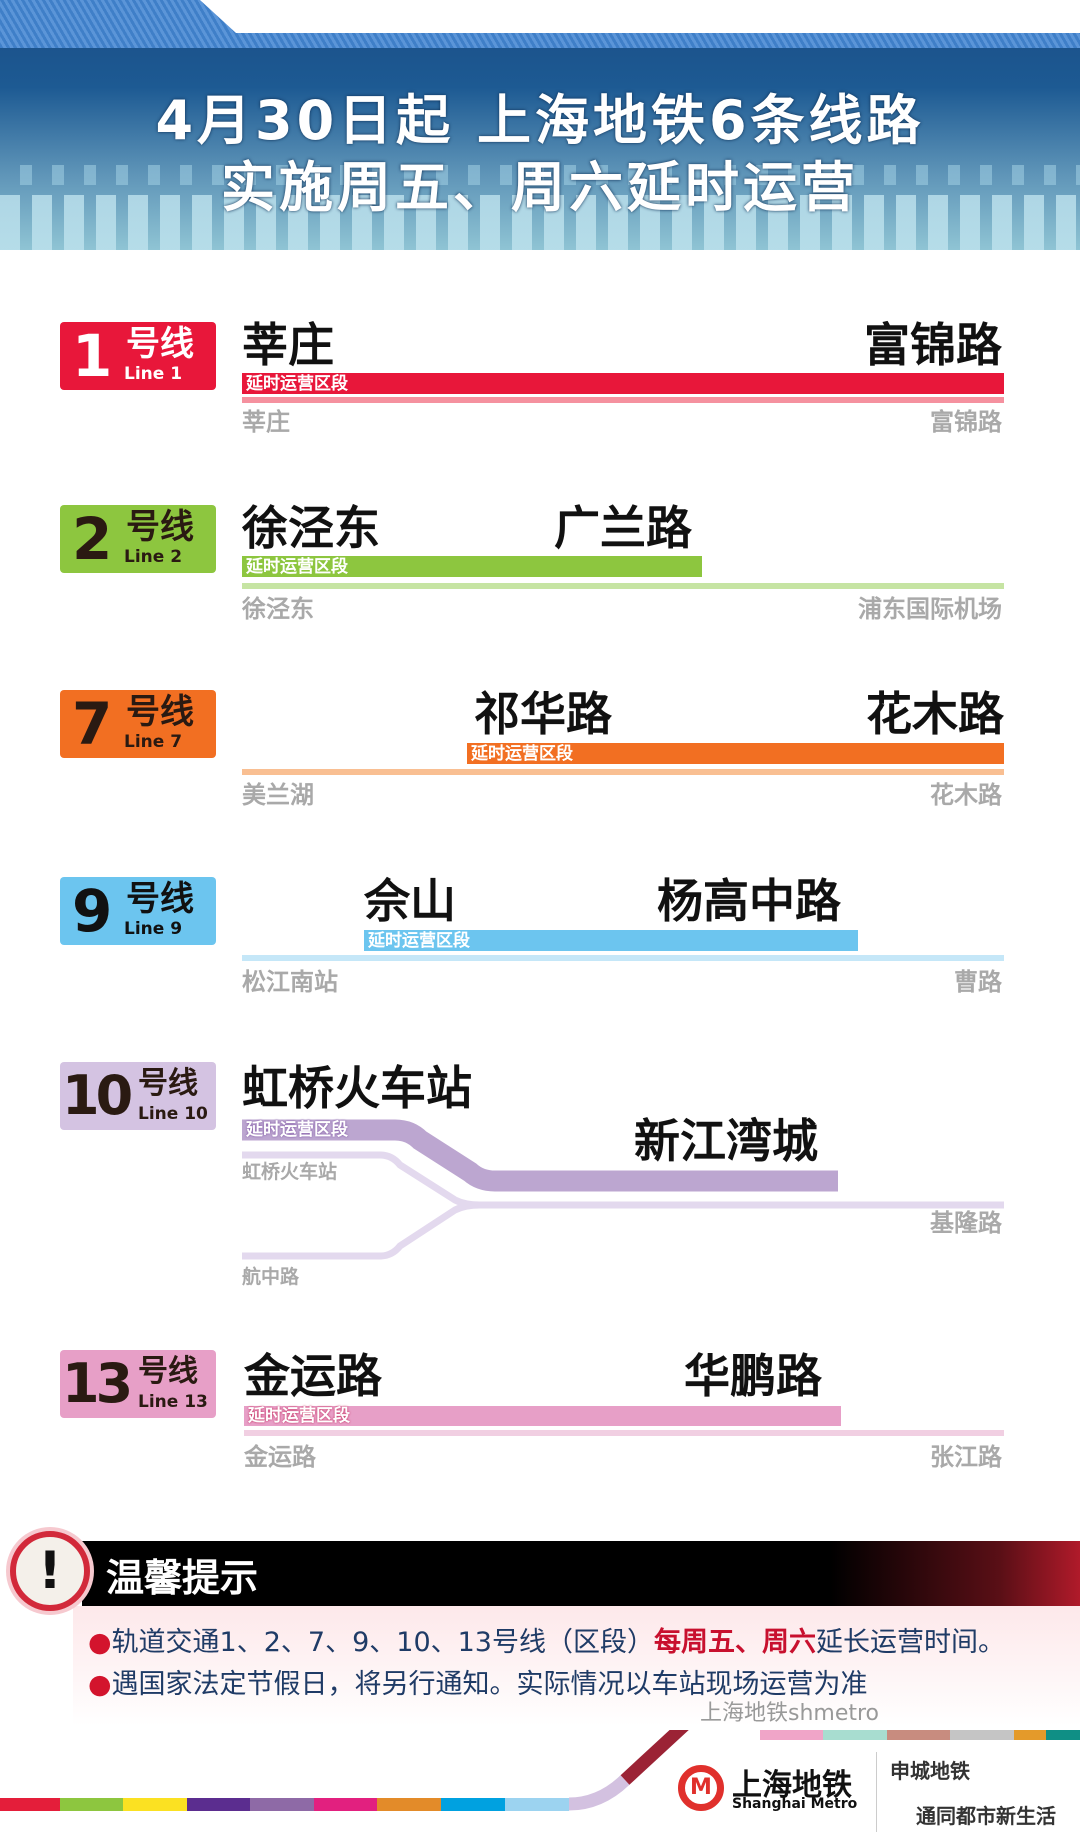 The height and width of the screenshot is (1840, 1080). I want to click on page-title: 4月30日起 上海地铁6条线路, so click(540, 120).